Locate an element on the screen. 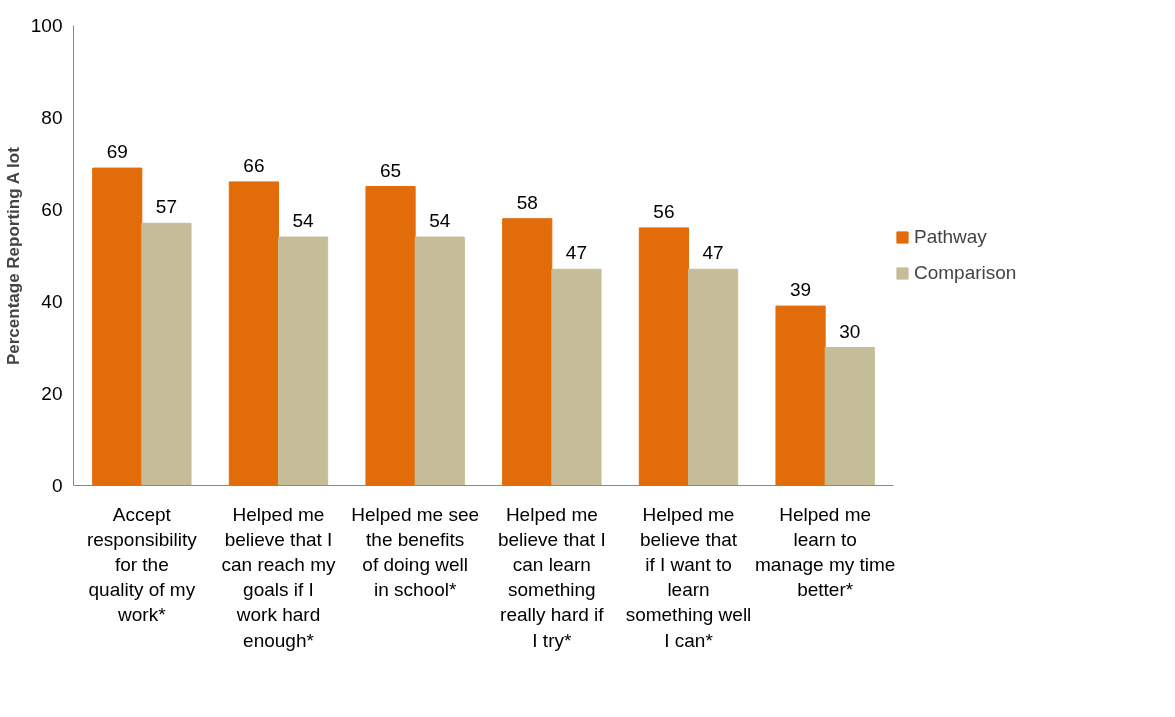  x-tick-label: Accept responsibility for the quality of my work* is located at coordinates (142, 564).